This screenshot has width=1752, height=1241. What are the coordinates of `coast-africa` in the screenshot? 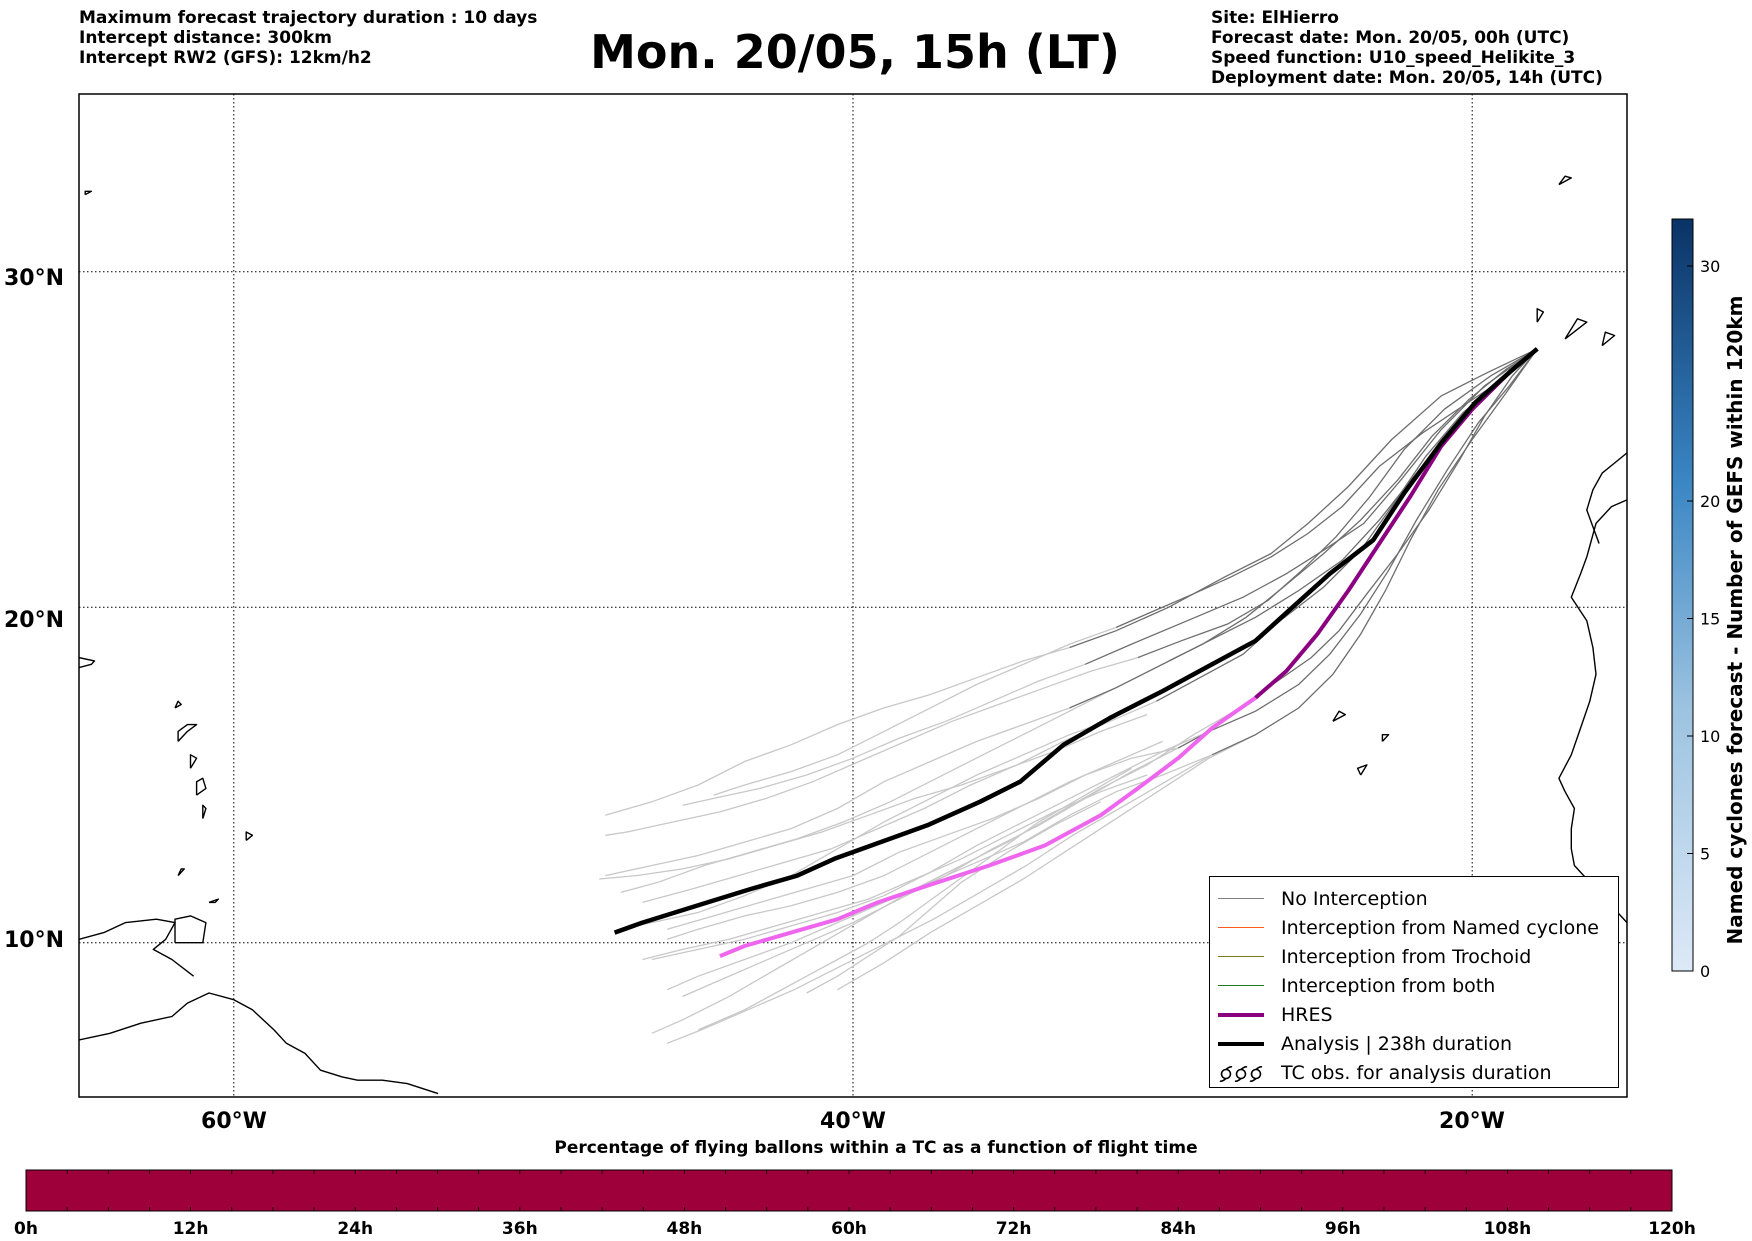 It's located at (1592, 711).